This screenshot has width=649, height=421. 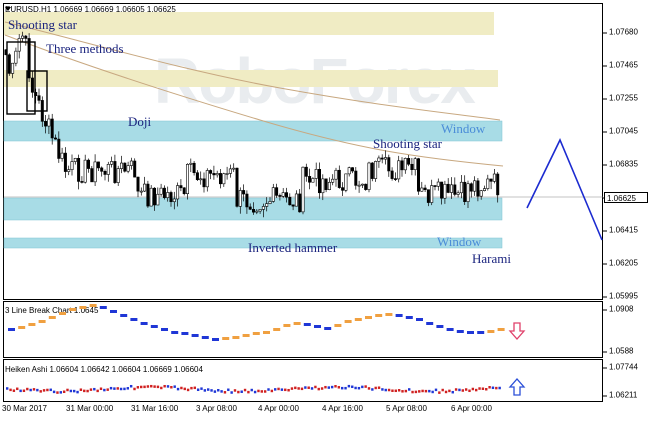 What do you see at coordinates (471, 408) in the screenshot?
I see `time-axis-label: 6 Apr 00:00` at bounding box center [471, 408].